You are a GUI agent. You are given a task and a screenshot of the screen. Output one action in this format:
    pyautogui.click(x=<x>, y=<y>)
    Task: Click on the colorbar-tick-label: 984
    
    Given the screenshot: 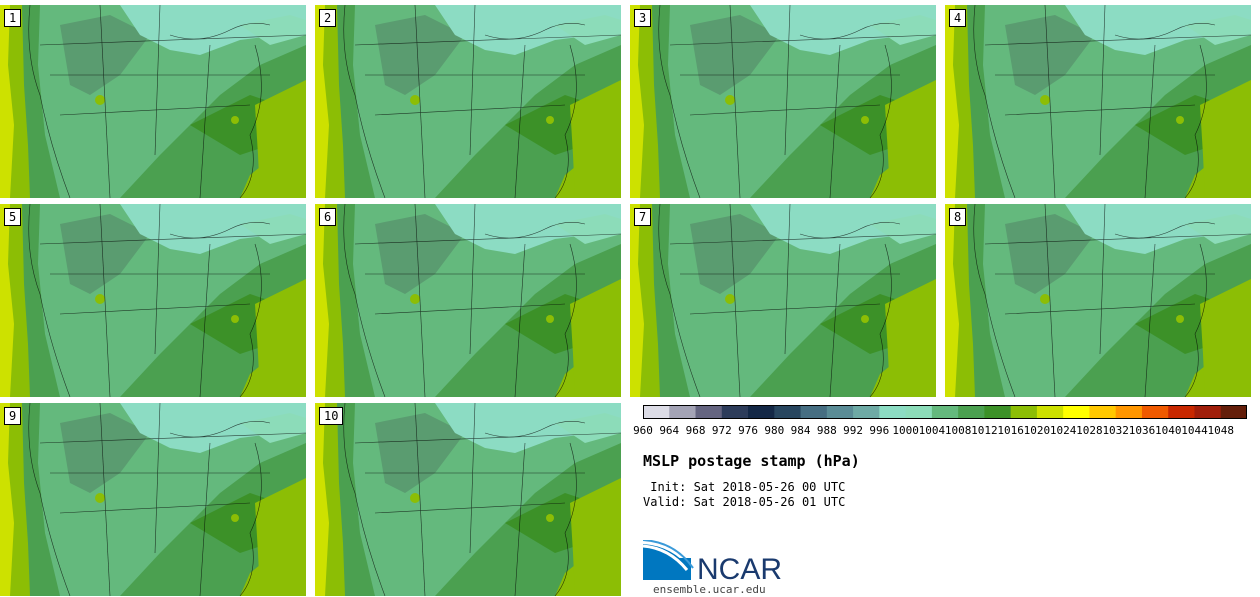 What is the action you would take?
    pyautogui.click(x=800, y=430)
    